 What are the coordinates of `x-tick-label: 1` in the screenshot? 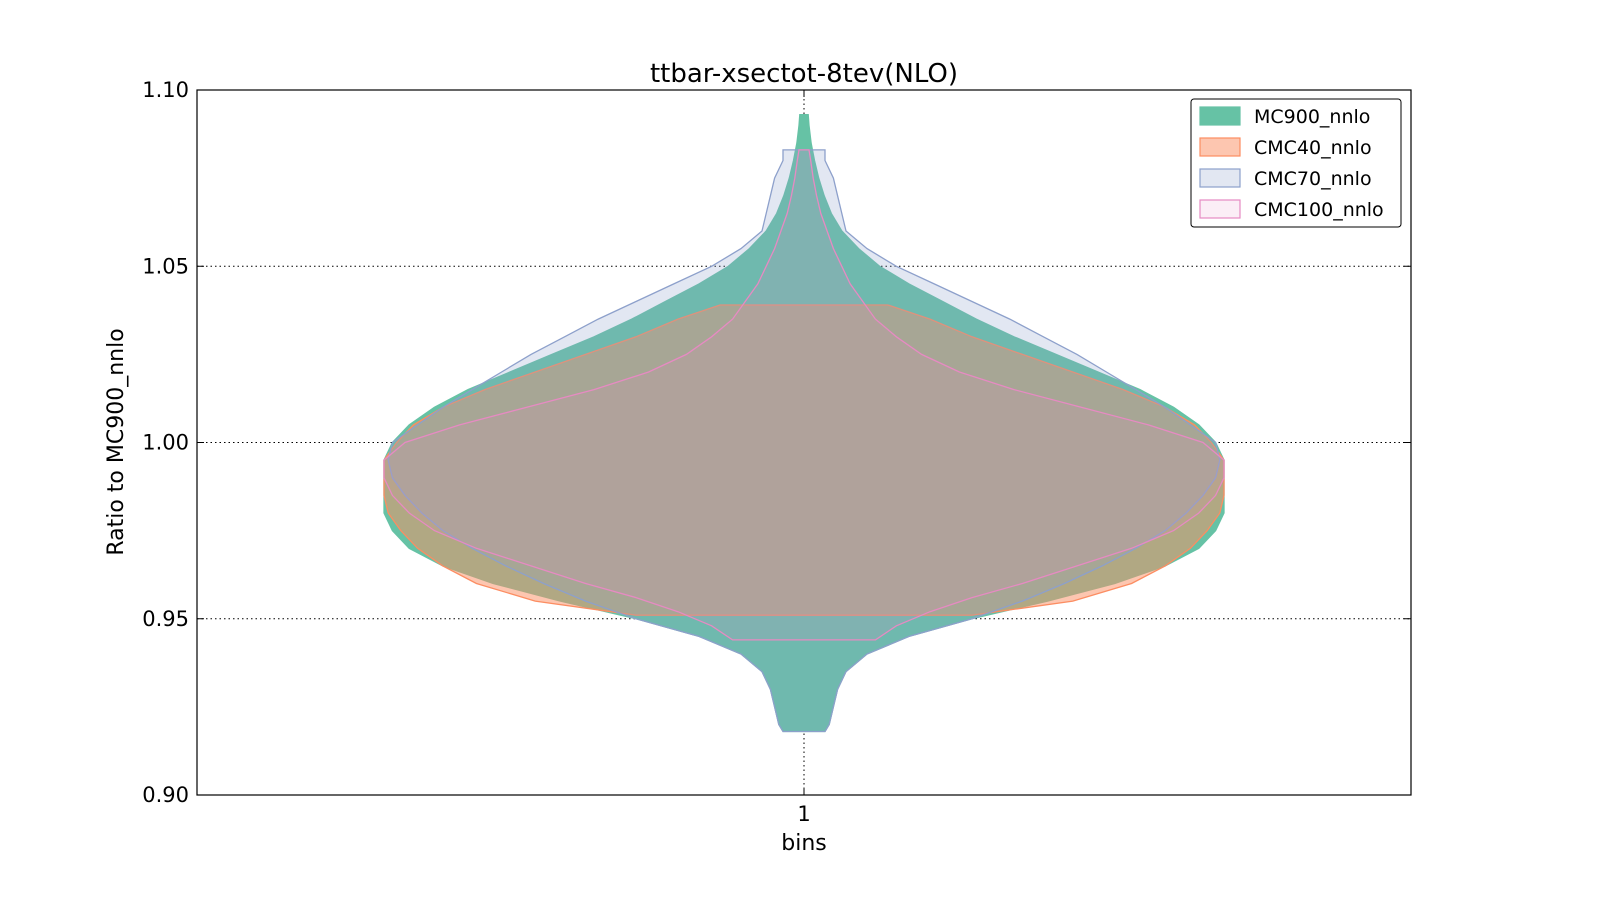 It's located at (803, 814).